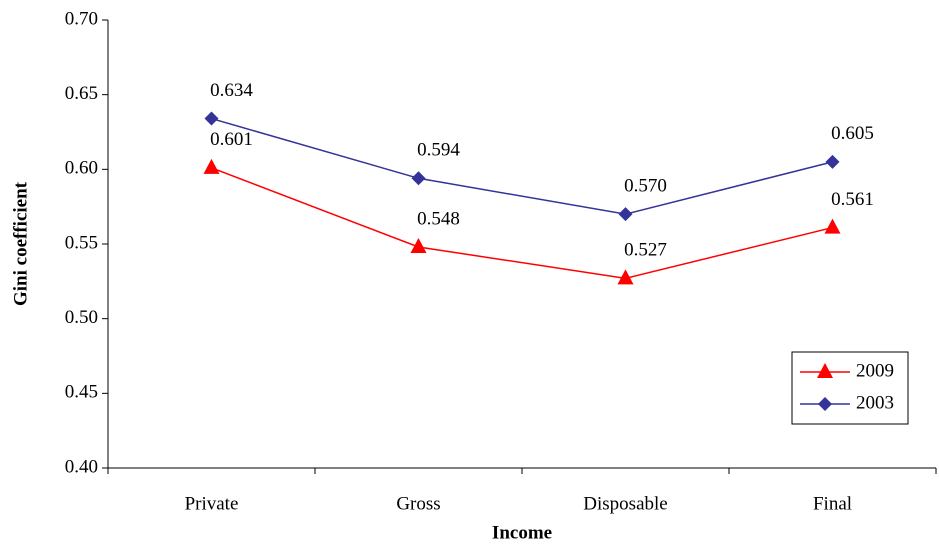 The height and width of the screenshot is (546, 939). I want to click on data-label: 0.594, so click(438, 150).